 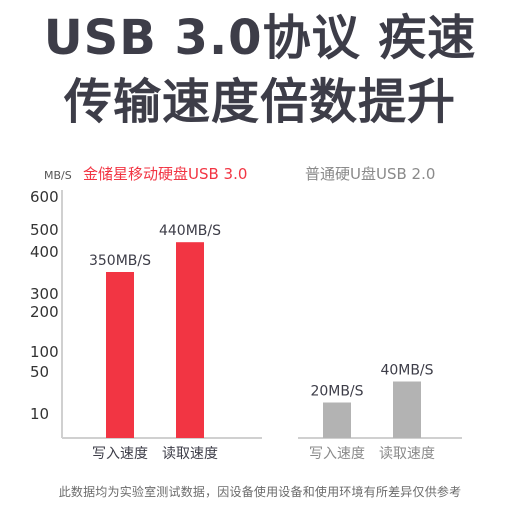 What do you see at coordinates (39, 414) in the screenshot?
I see `y-tick-label: 10` at bounding box center [39, 414].